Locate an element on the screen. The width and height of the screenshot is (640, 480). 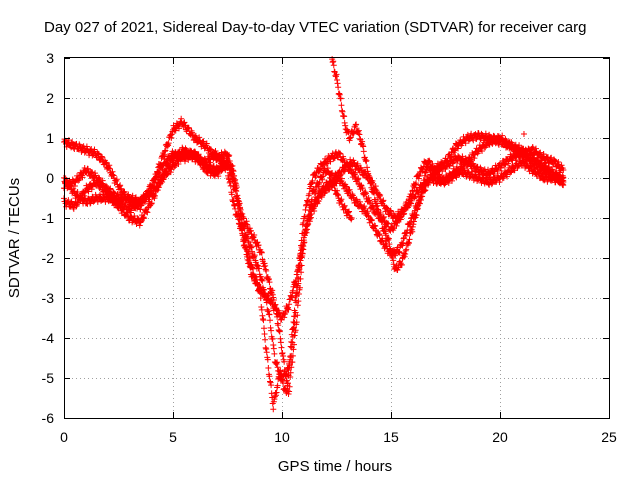
x-tick-label: 25 is located at coordinates (609, 437).